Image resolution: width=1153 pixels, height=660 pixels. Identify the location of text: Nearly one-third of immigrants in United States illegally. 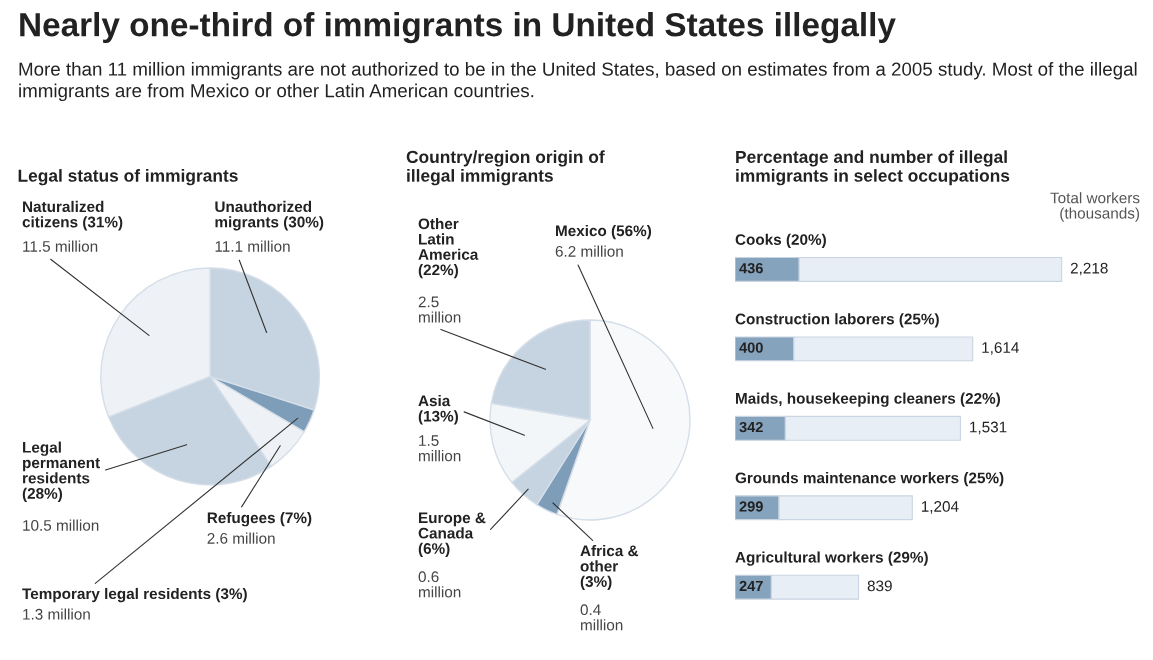
(458, 28).